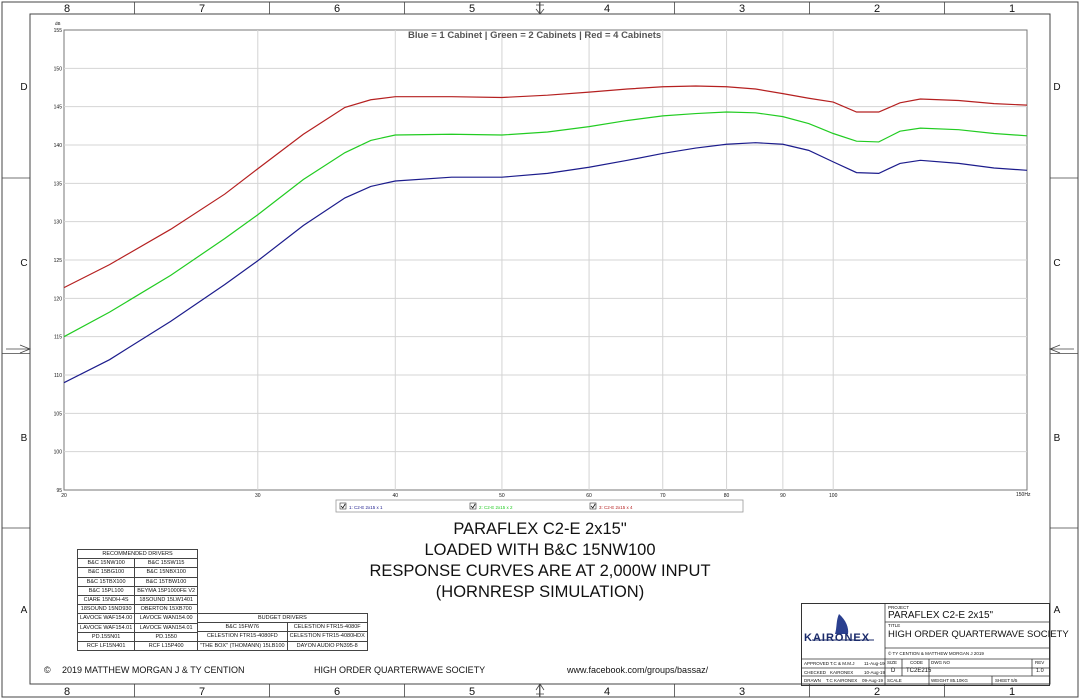 The image size is (1080, 699). Describe the element at coordinates (616, 507) in the screenshot. I see `legend-entry: 3: C2-E 2x15 x 4` at that location.